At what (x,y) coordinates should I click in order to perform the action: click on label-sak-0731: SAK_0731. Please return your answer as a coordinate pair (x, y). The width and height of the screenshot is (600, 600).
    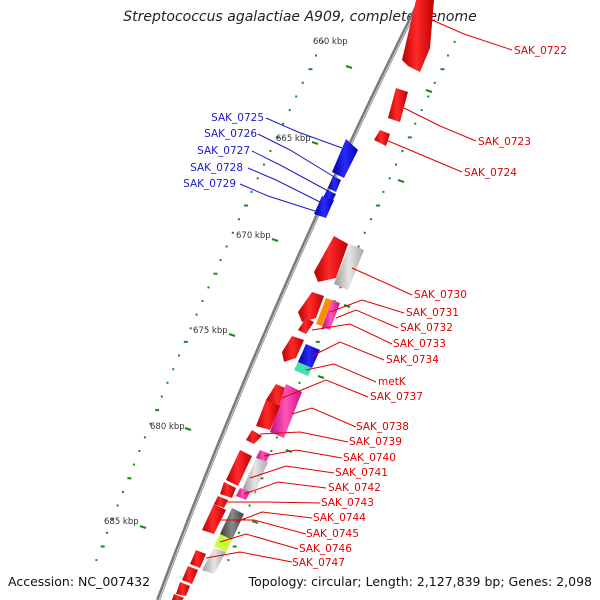
    Looking at the image, I should click on (432, 313).